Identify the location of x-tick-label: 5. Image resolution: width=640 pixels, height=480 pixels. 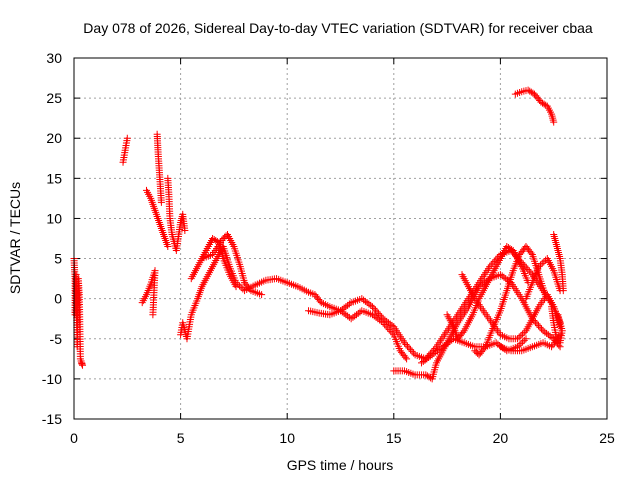
(181, 438).